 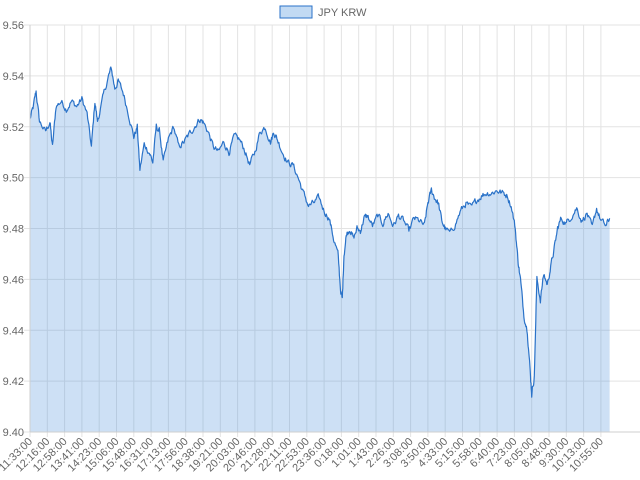 What do you see at coordinates (13, 26) in the screenshot?
I see `y-tick-label: 9.56` at bounding box center [13, 26].